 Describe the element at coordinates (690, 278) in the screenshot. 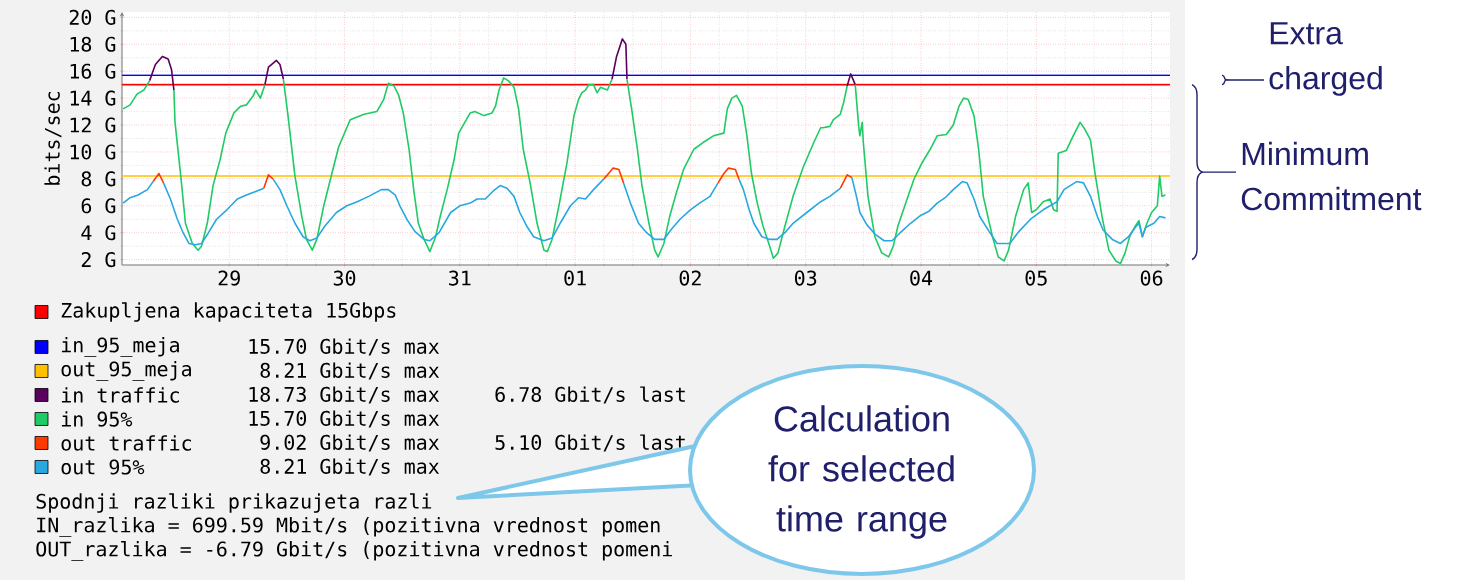

I see `x-tick-label: 02` at that location.